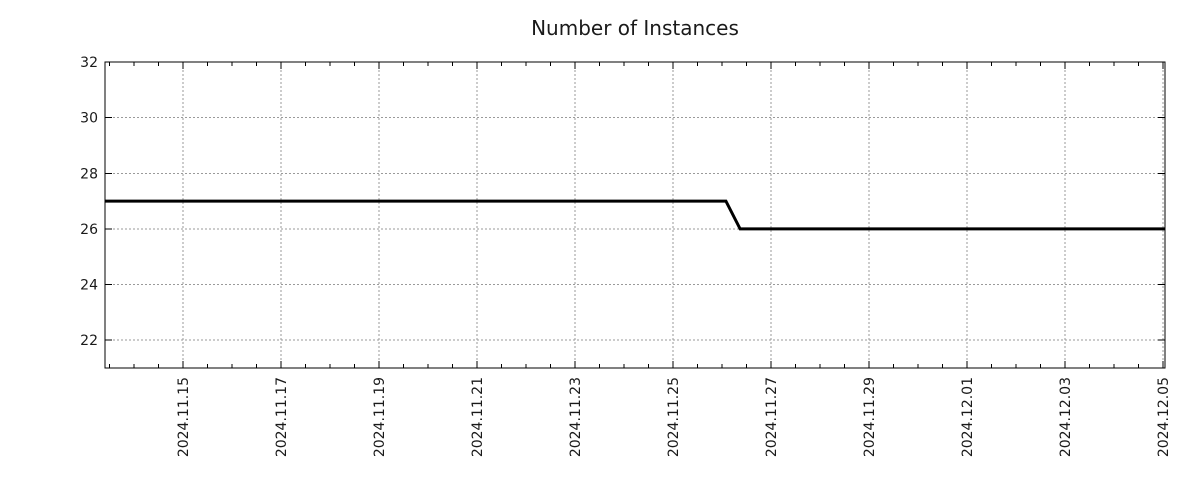  Describe the element at coordinates (674, 417) in the screenshot. I see `x-tick-label: 2024.11.25` at that location.